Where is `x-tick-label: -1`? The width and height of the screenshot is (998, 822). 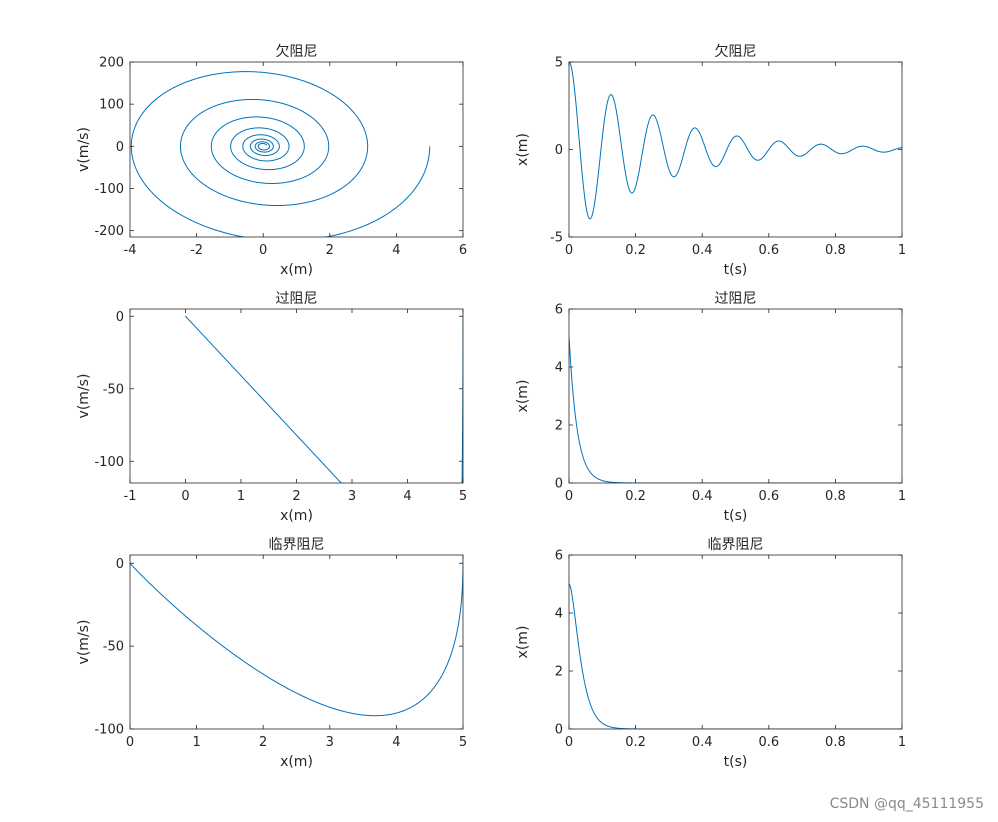
x-tick-label: -1 is located at coordinates (130, 496).